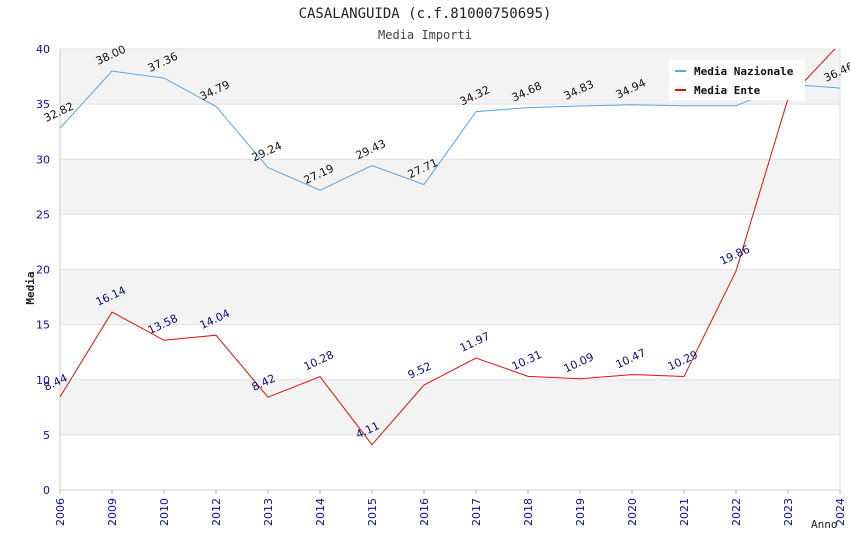  What do you see at coordinates (43, 325) in the screenshot?
I see `y-tick-label: 15` at bounding box center [43, 325].